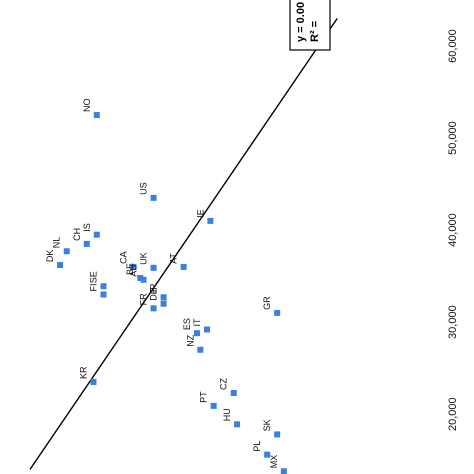  I want to click on x-tick-label: 20,000, so click(453, 414).